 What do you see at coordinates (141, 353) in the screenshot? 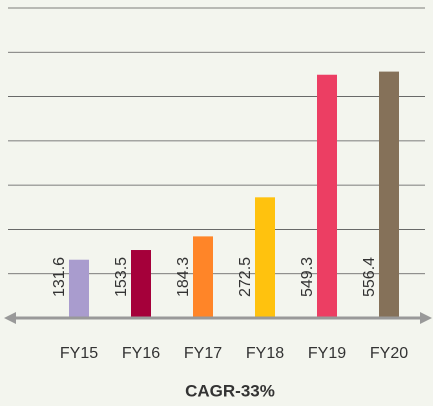
I see `x-tick-label: FY16` at bounding box center [141, 353].